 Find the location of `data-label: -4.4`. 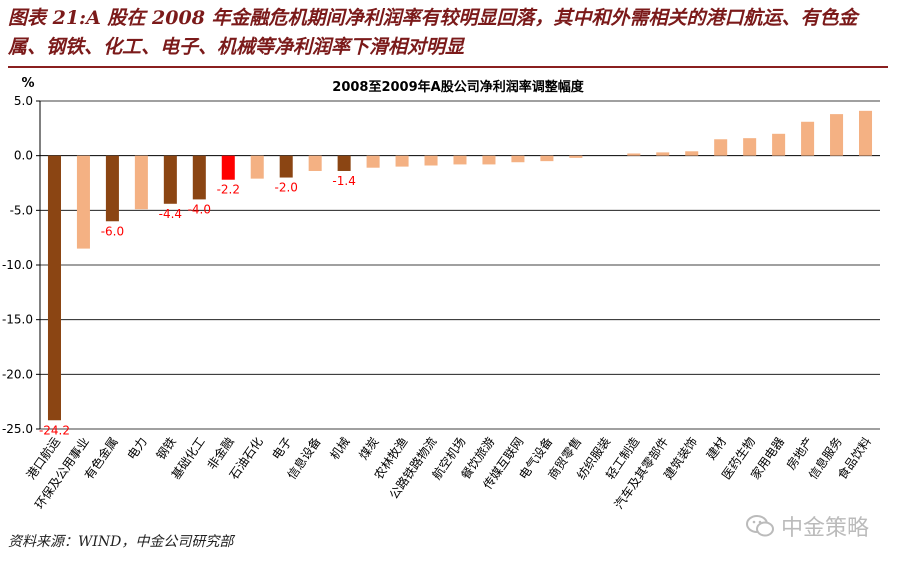

data-label: -4.4 is located at coordinates (170, 214).